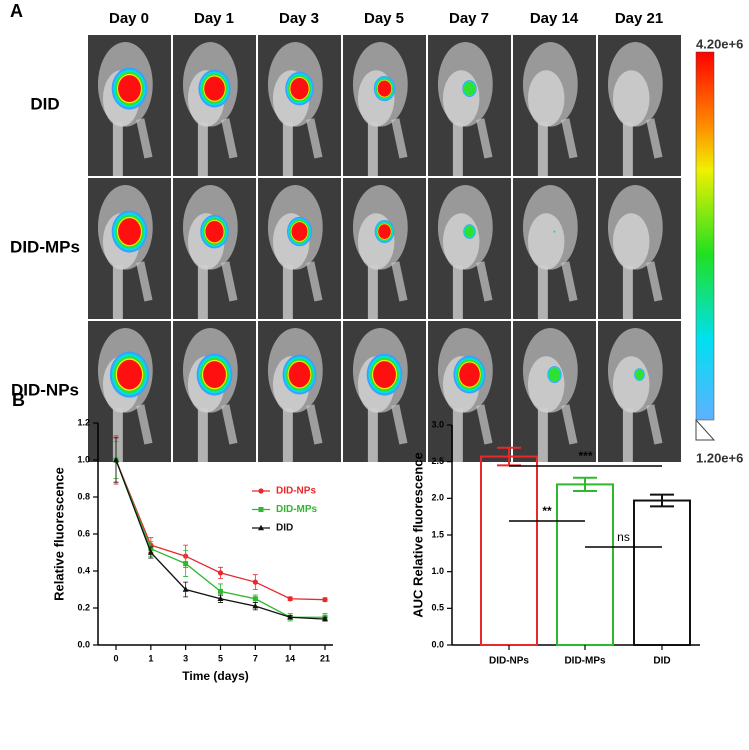  I want to click on colorbar, so click(705, 236).